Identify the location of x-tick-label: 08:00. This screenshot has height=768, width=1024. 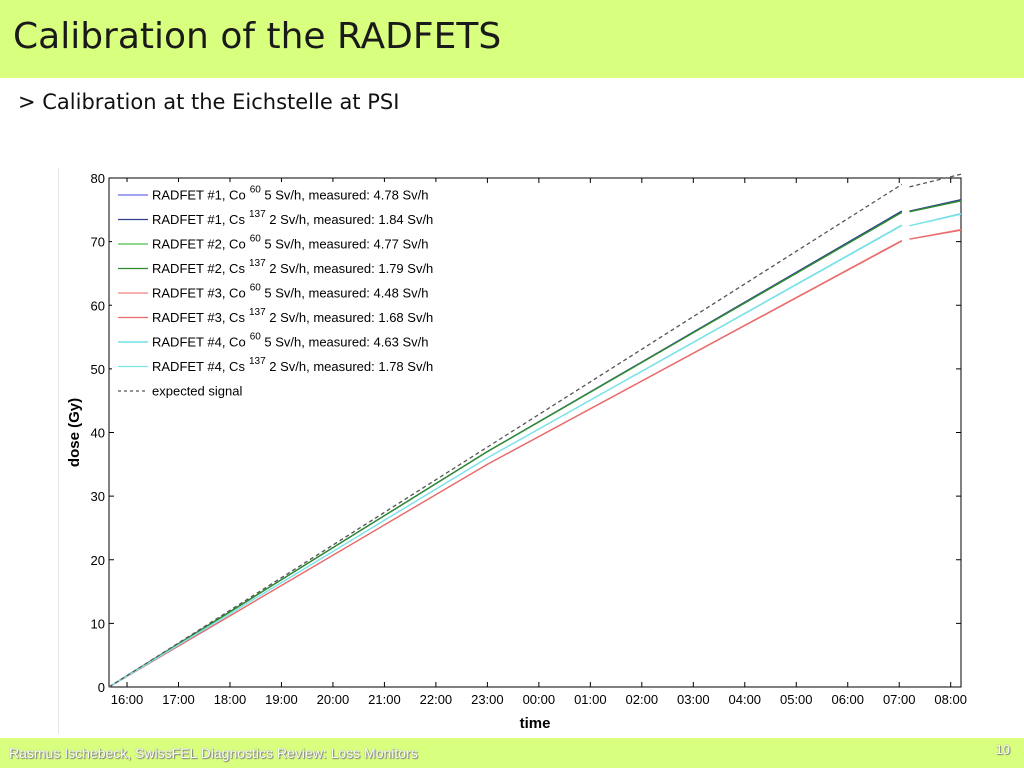
(950, 699).